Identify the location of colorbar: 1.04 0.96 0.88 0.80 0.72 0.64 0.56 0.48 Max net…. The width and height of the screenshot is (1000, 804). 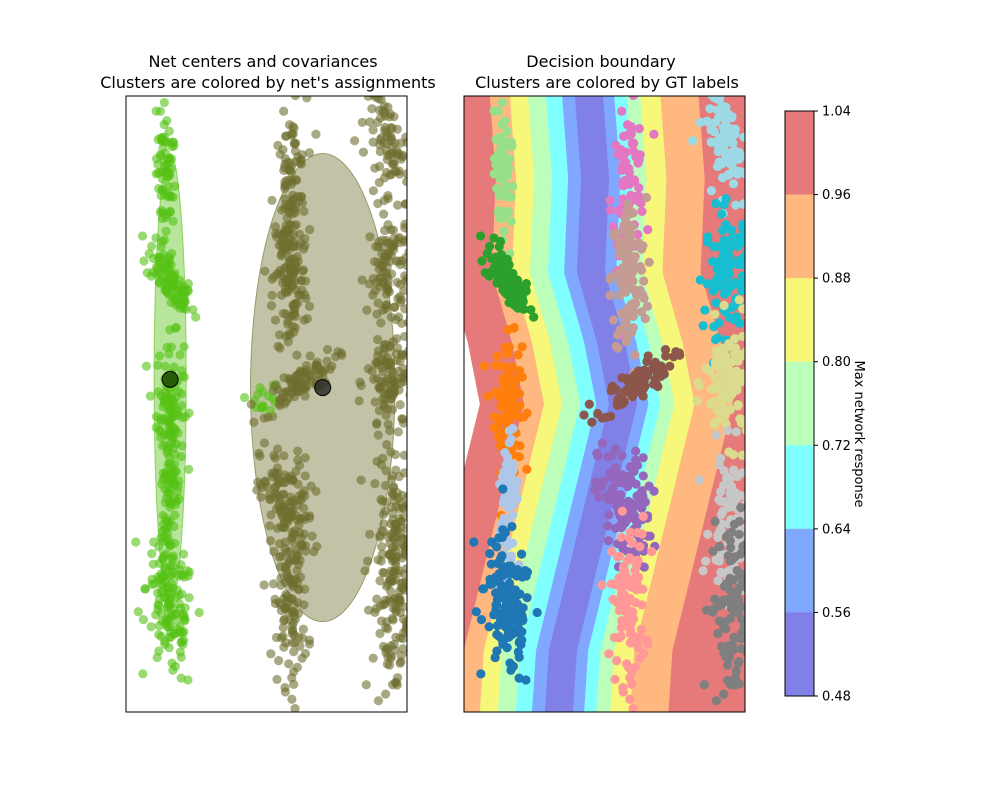
(825, 405).